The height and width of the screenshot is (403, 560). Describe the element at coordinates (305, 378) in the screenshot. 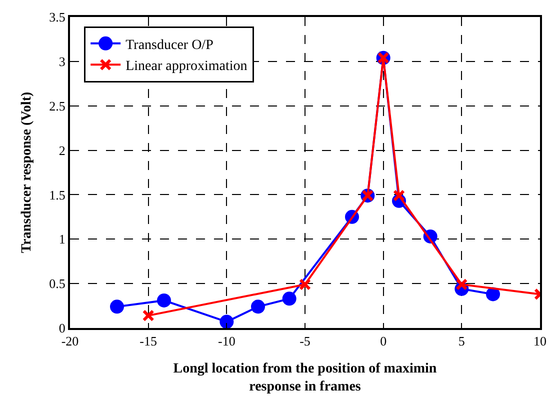

I see `x-axis-title: Longl location from the position of maximin response in frames` at that location.